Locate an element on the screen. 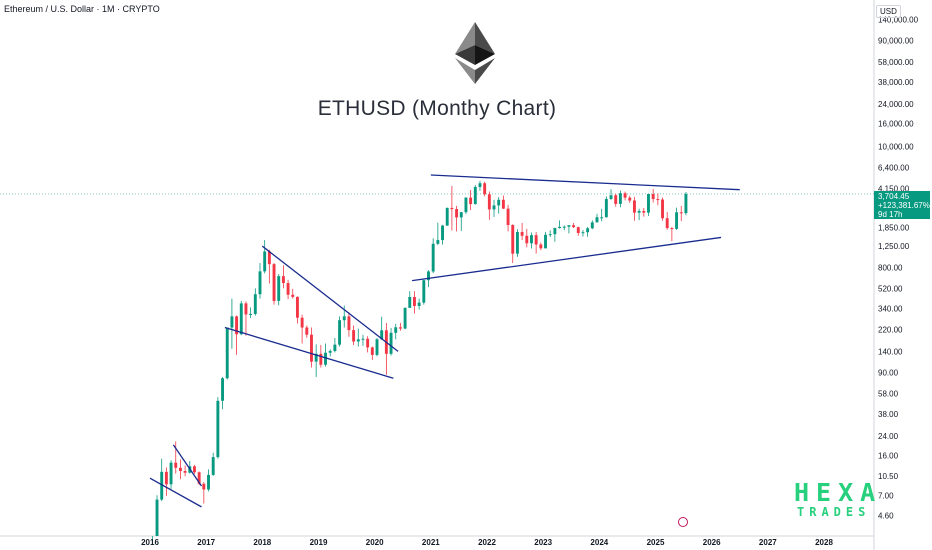 Image resolution: width=932 pixels, height=550 pixels. y-tick-label: 38,000.00 is located at coordinates (896, 82).